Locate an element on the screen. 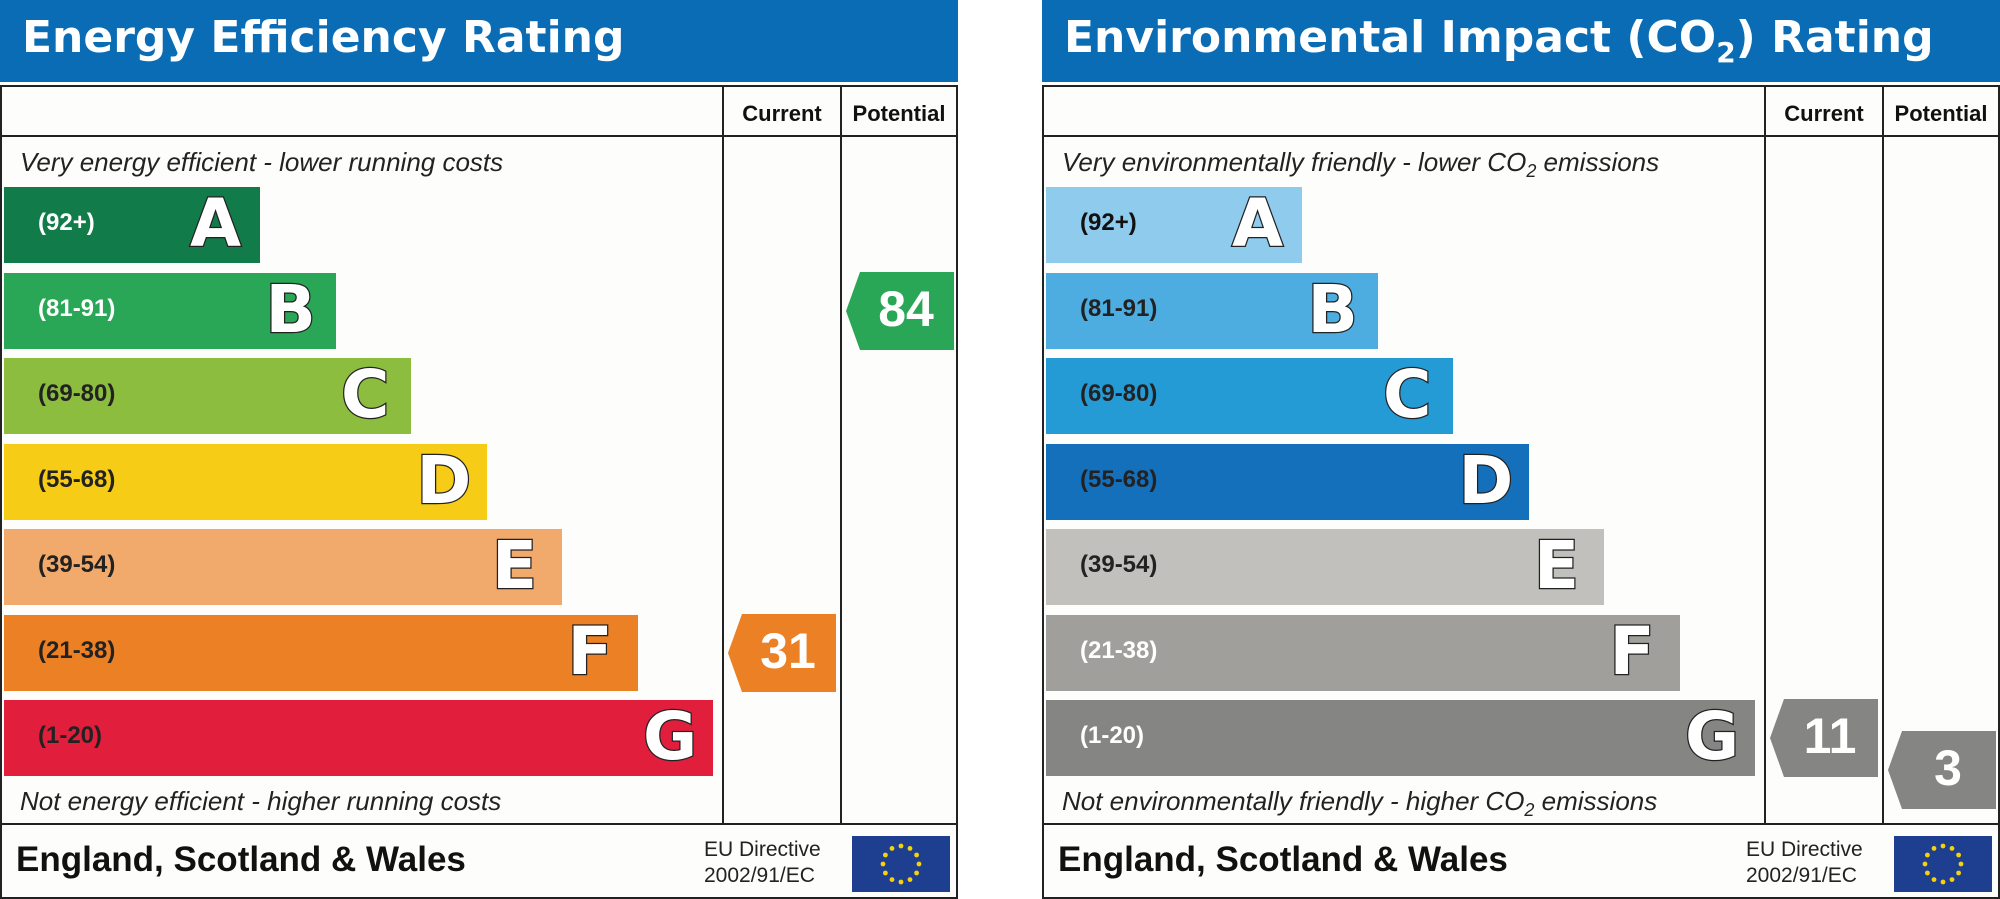 The image size is (2000, 899). rating-value: 31 is located at coordinates (788, 650).